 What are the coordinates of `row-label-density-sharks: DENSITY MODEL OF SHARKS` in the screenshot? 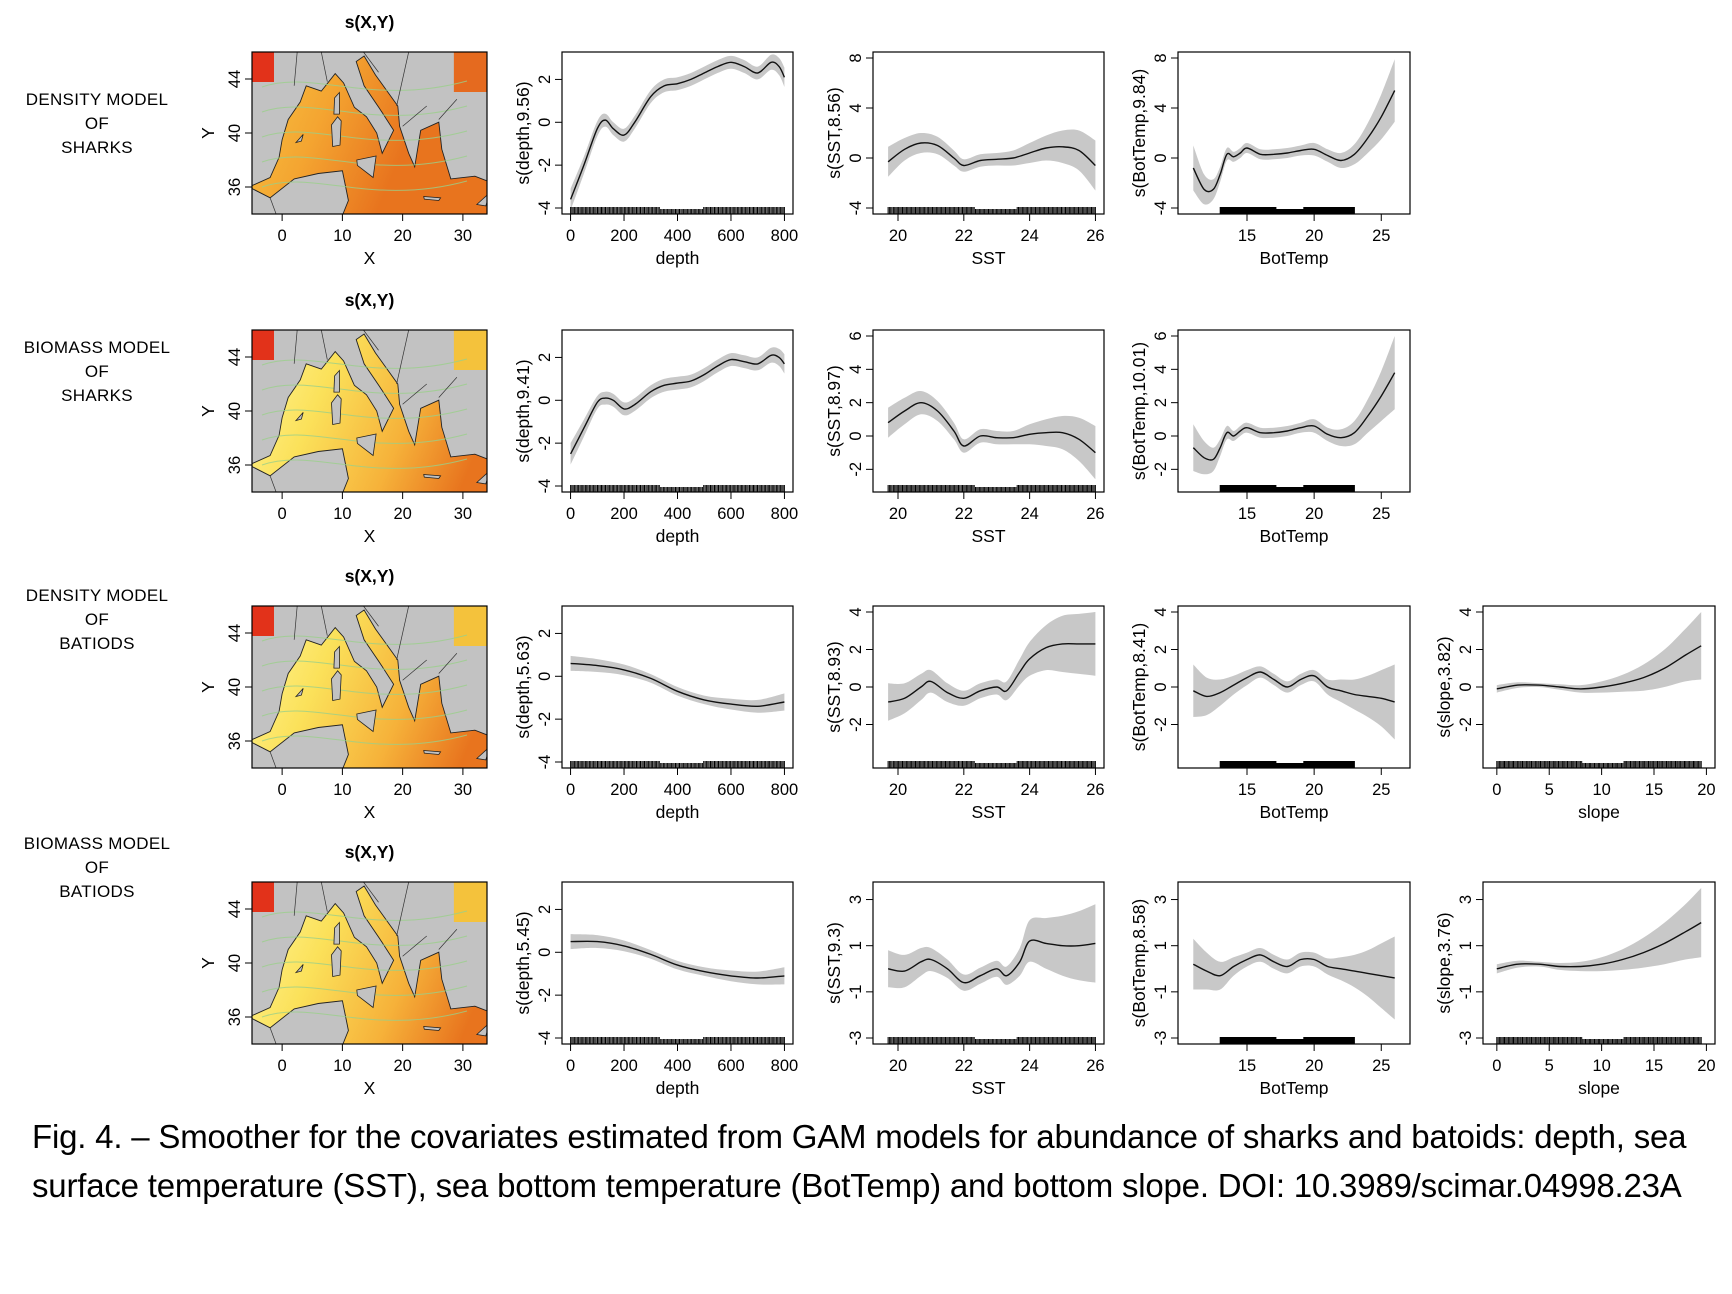 It's located at (97, 124).